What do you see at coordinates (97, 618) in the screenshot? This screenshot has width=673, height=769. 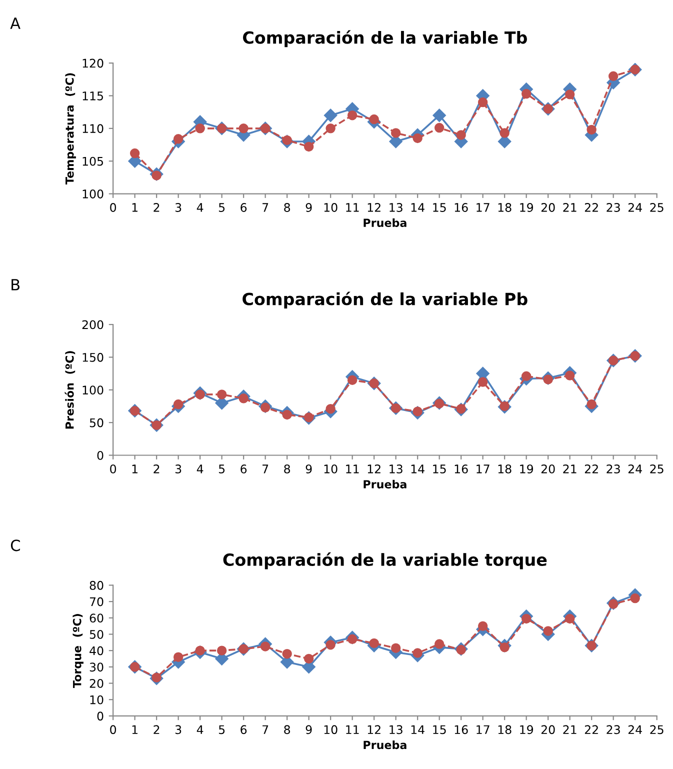 I see `y-tick-label: 60` at bounding box center [97, 618].